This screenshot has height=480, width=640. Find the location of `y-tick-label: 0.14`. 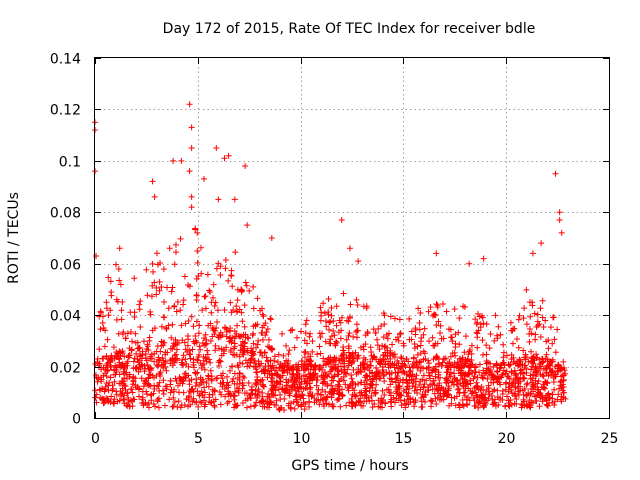

y-tick-label: 0.14 is located at coordinates (65, 60).